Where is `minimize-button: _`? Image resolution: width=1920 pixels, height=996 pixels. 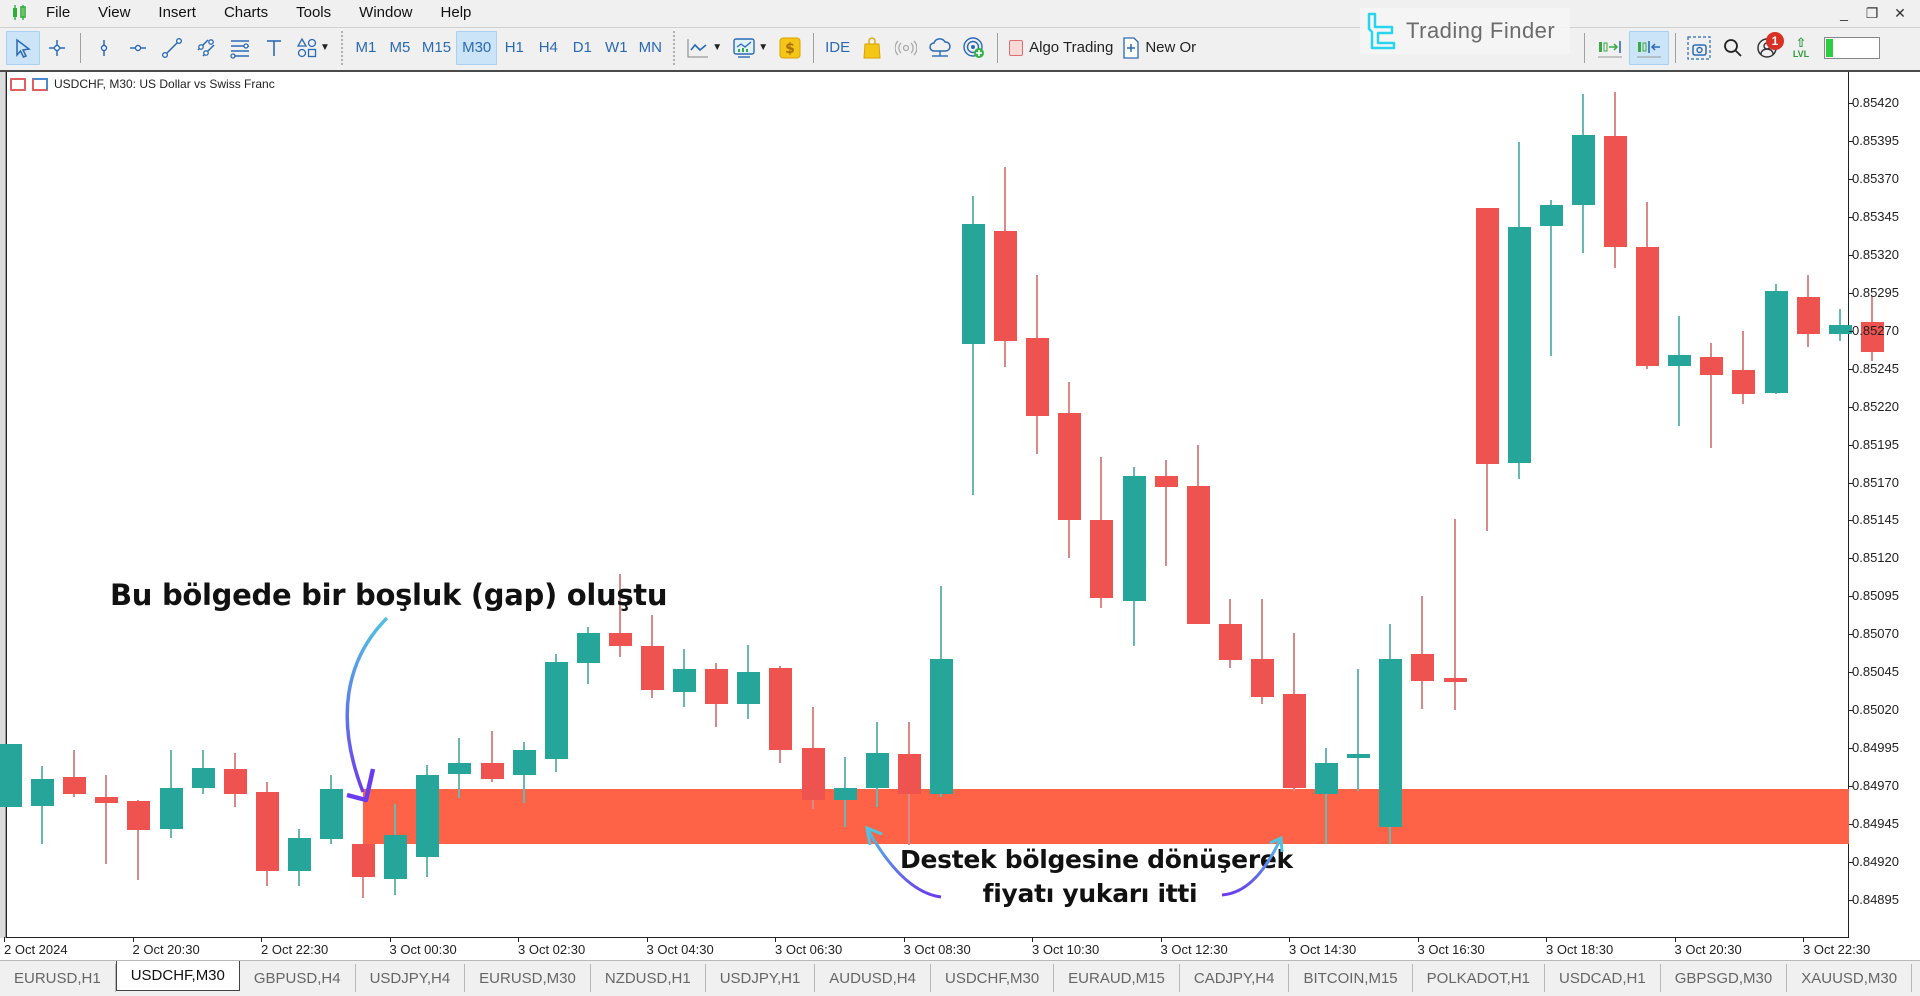
minimize-button: _ is located at coordinates (1844, 13).